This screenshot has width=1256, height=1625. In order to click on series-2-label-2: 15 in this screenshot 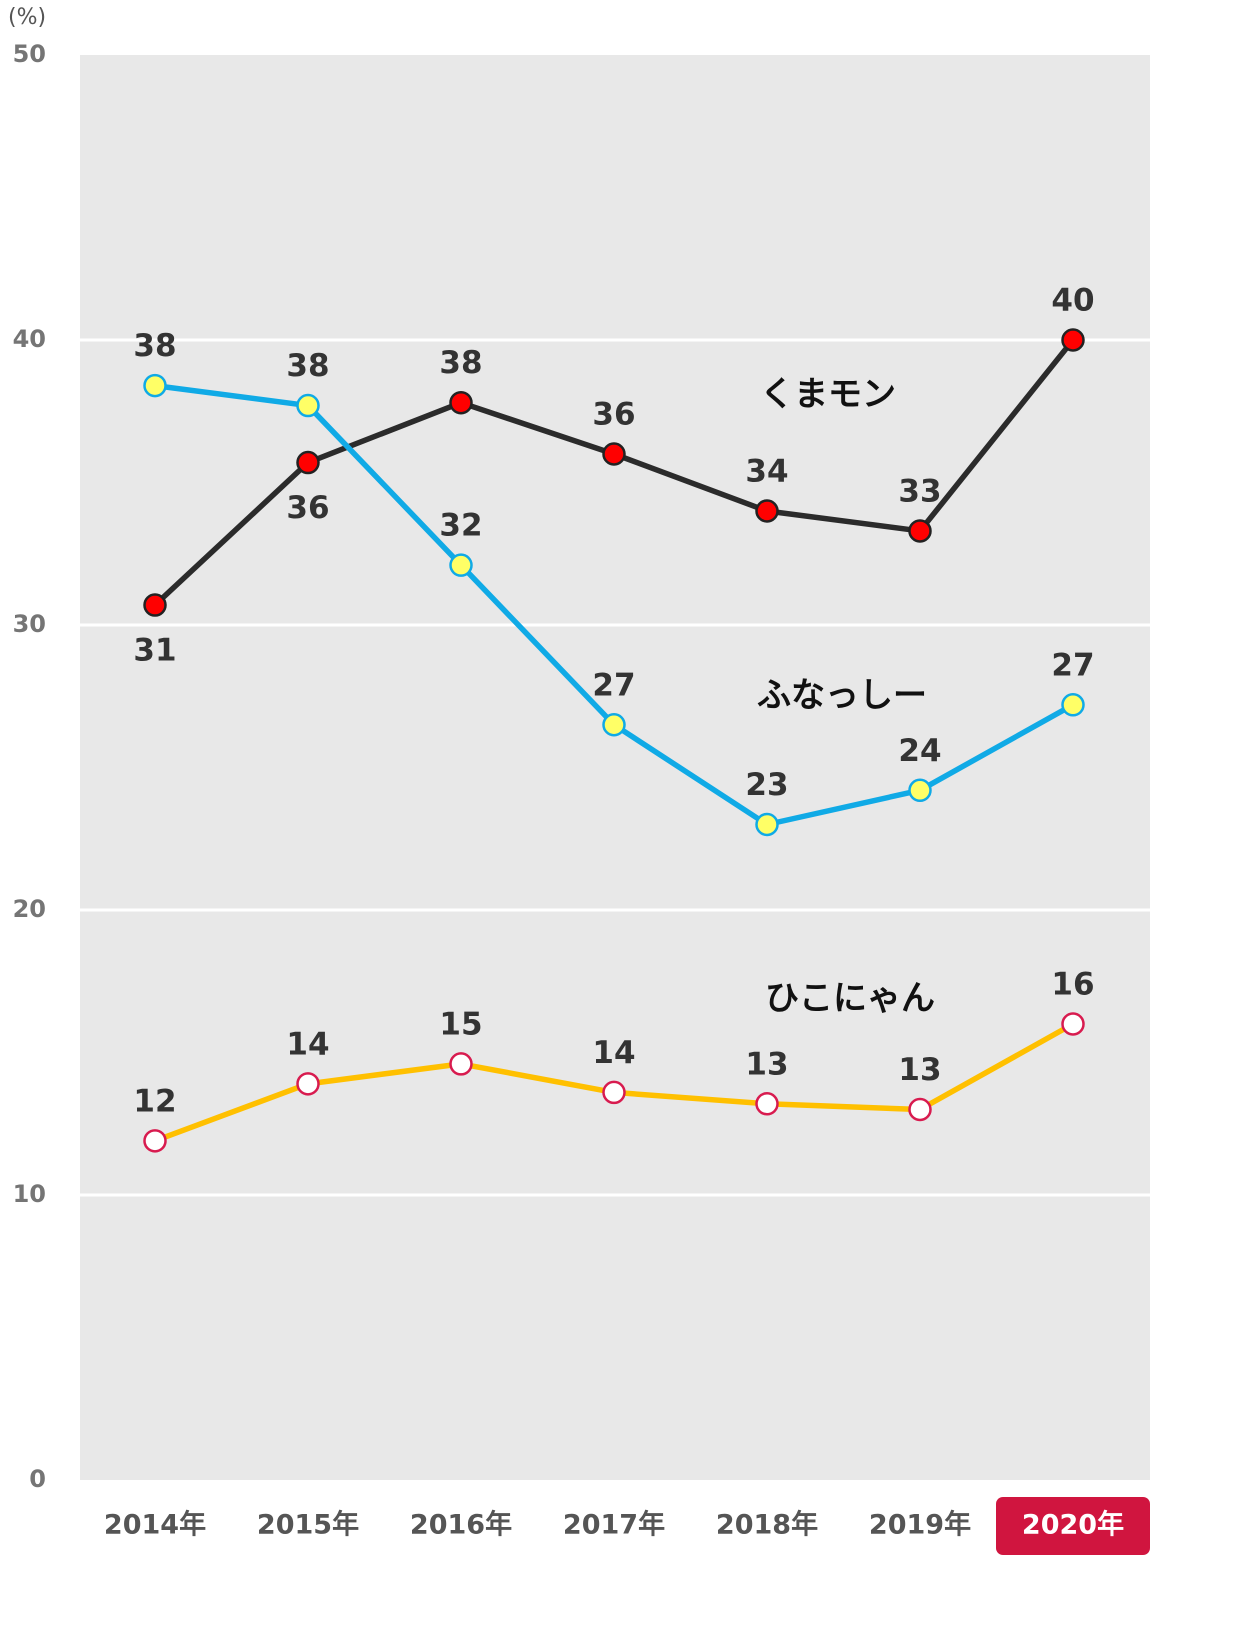, I will do `click(460, 1024)`.